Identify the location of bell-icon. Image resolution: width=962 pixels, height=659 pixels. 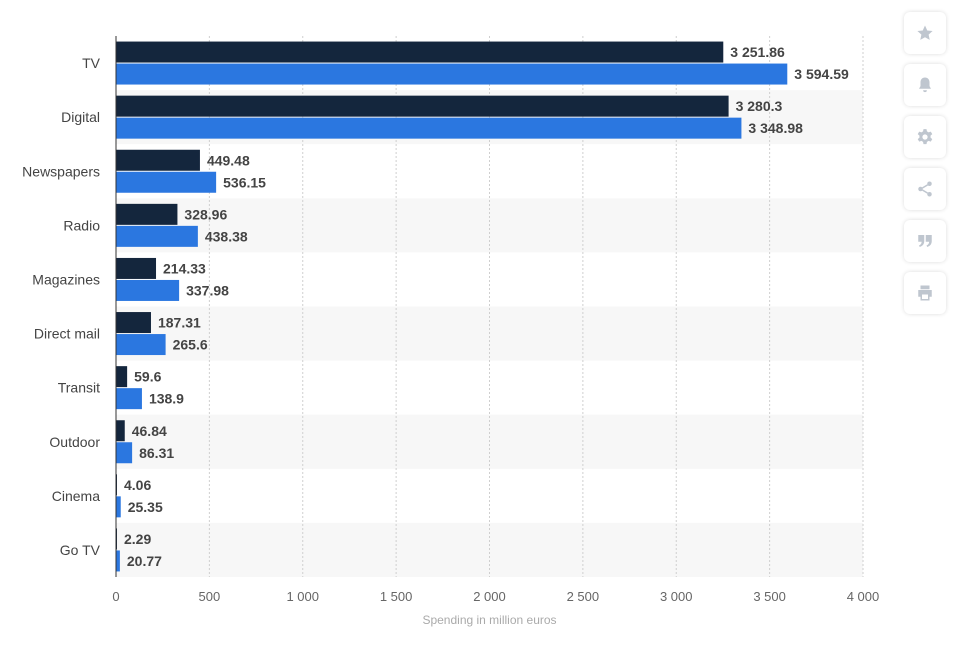
(925, 85).